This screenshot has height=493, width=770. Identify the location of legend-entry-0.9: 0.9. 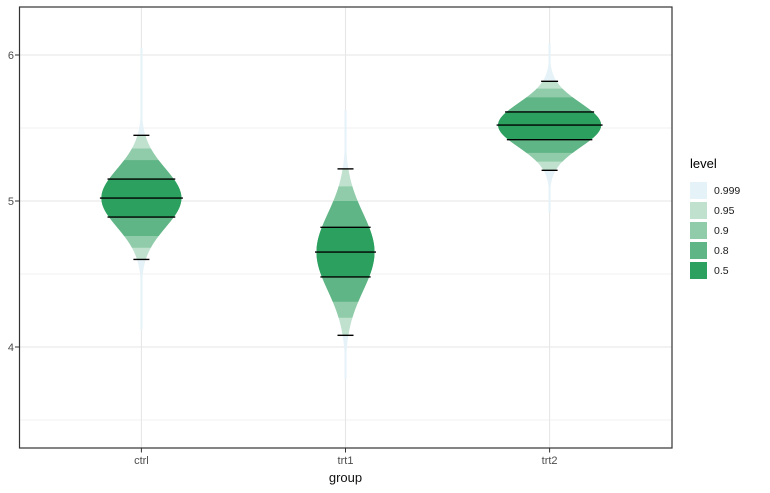
(715, 230).